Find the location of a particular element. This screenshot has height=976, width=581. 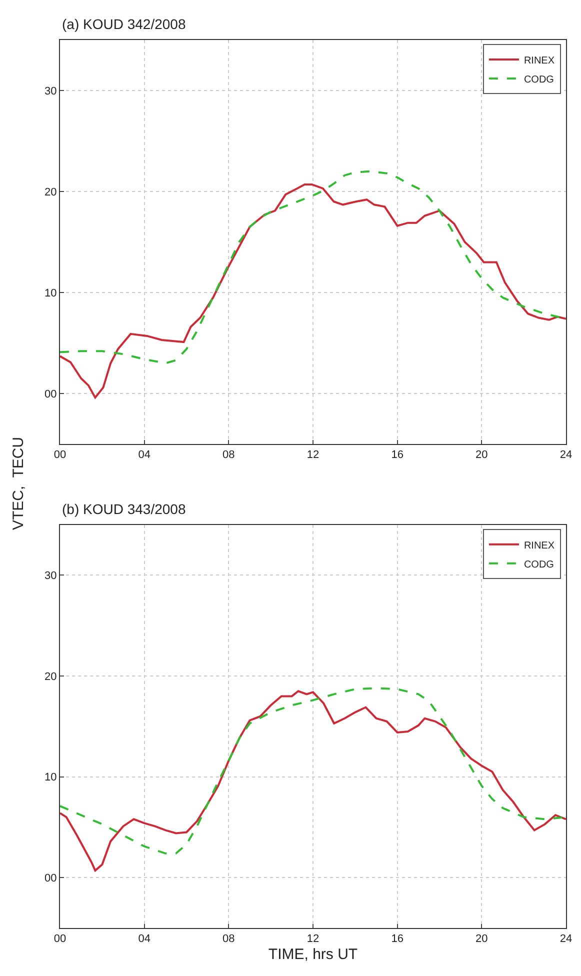

y-axis-title: VTEC, TECU is located at coordinates (18, 483).